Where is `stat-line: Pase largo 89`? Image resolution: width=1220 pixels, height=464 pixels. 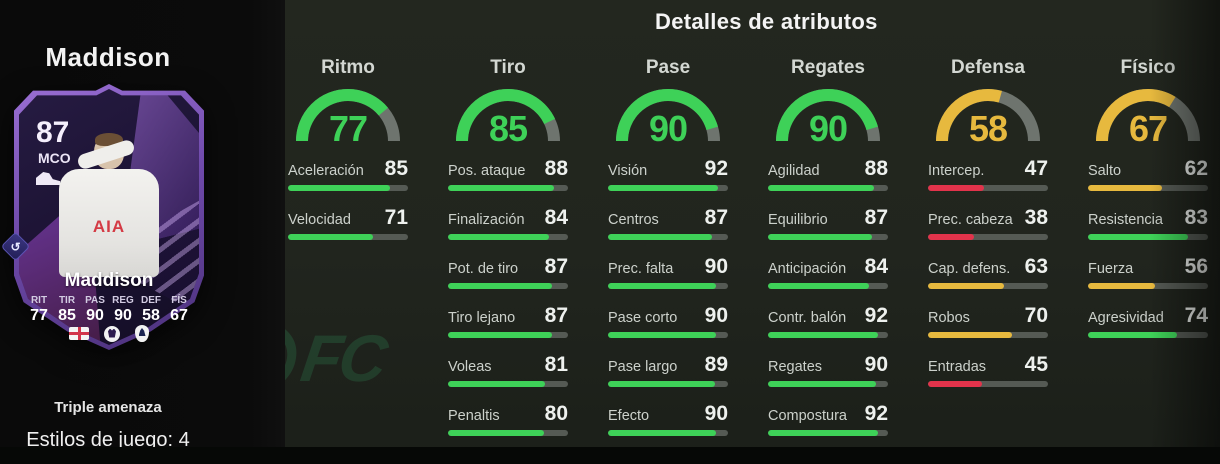
stat-line: Pase largo 89 is located at coordinates (668, 365).